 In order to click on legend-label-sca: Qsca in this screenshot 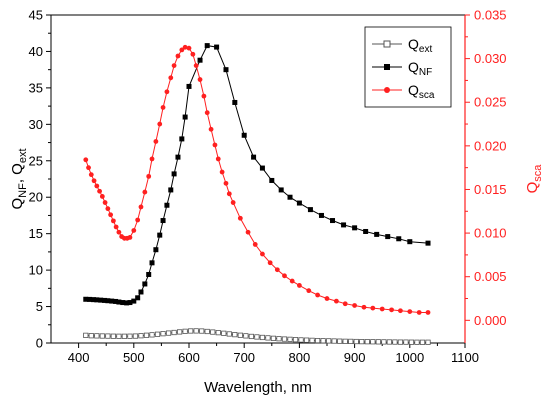, I will do `click(421, 91)`.